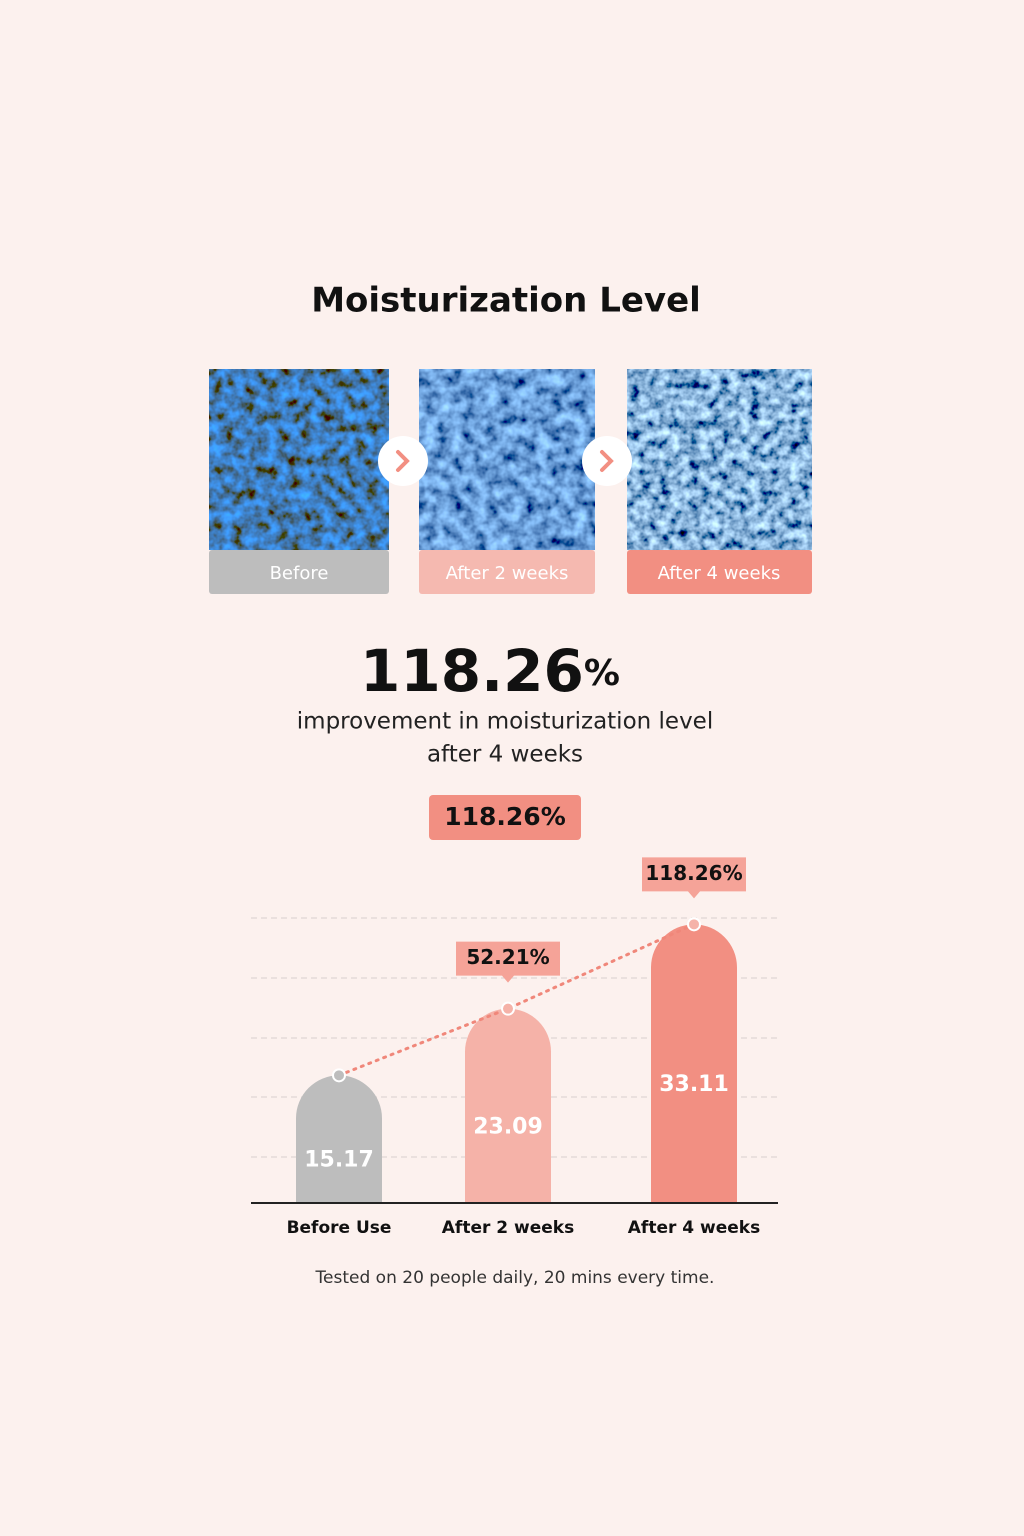 The image size is (1024, 1536). I want to click on stat-number: 118.26%, so click(490, 671).